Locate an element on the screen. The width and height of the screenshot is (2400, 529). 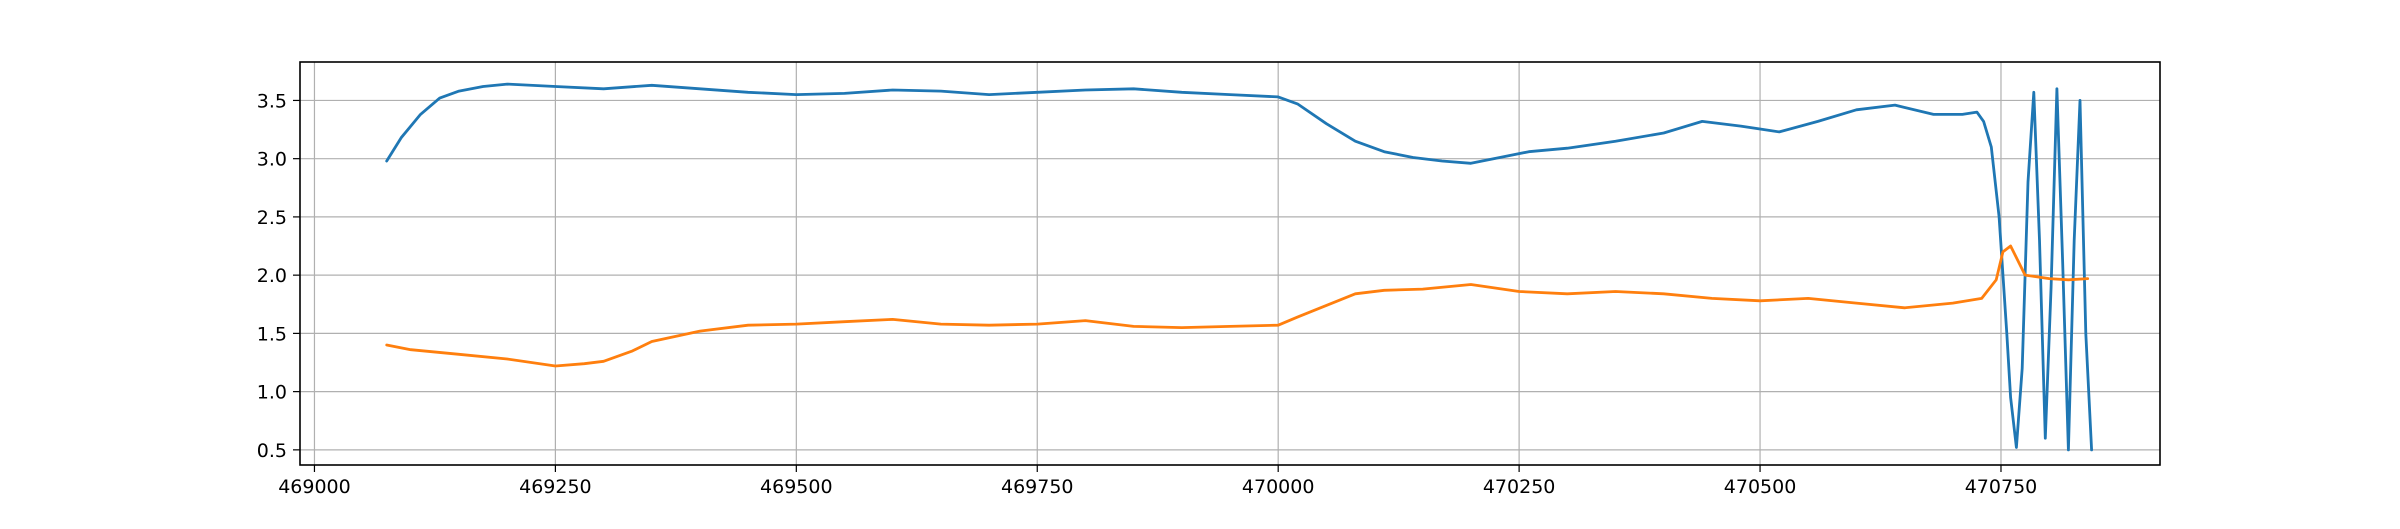
y-tick-label: 3.0 is located at coordinates (272, 160).